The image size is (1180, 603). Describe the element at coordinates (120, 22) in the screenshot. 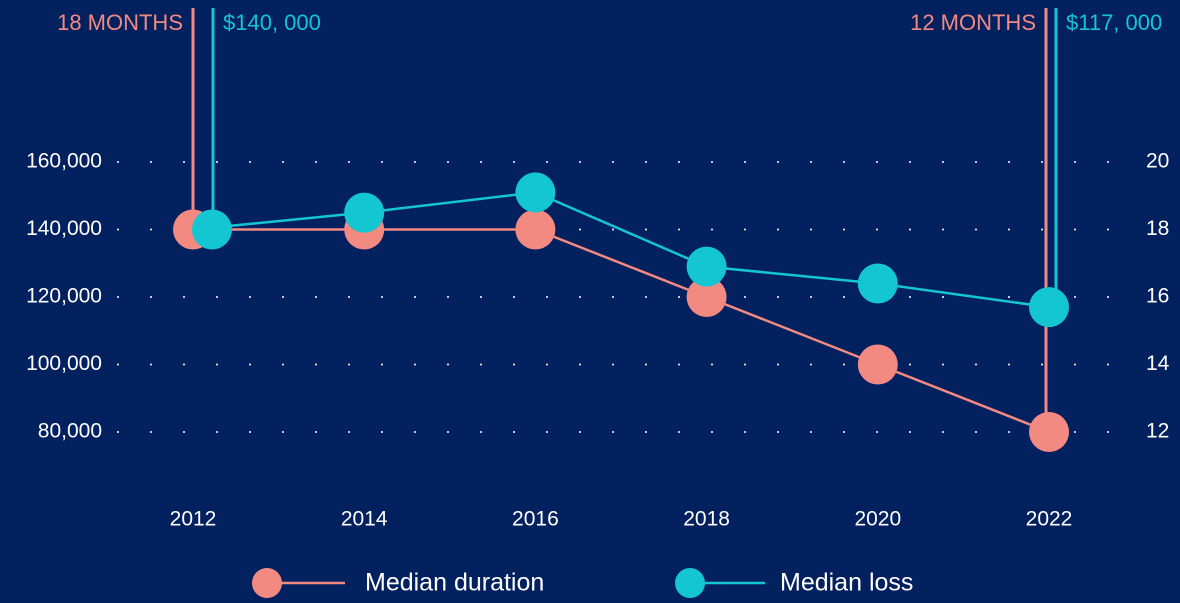

I see `annotation: 18 MONTHS` at that location.